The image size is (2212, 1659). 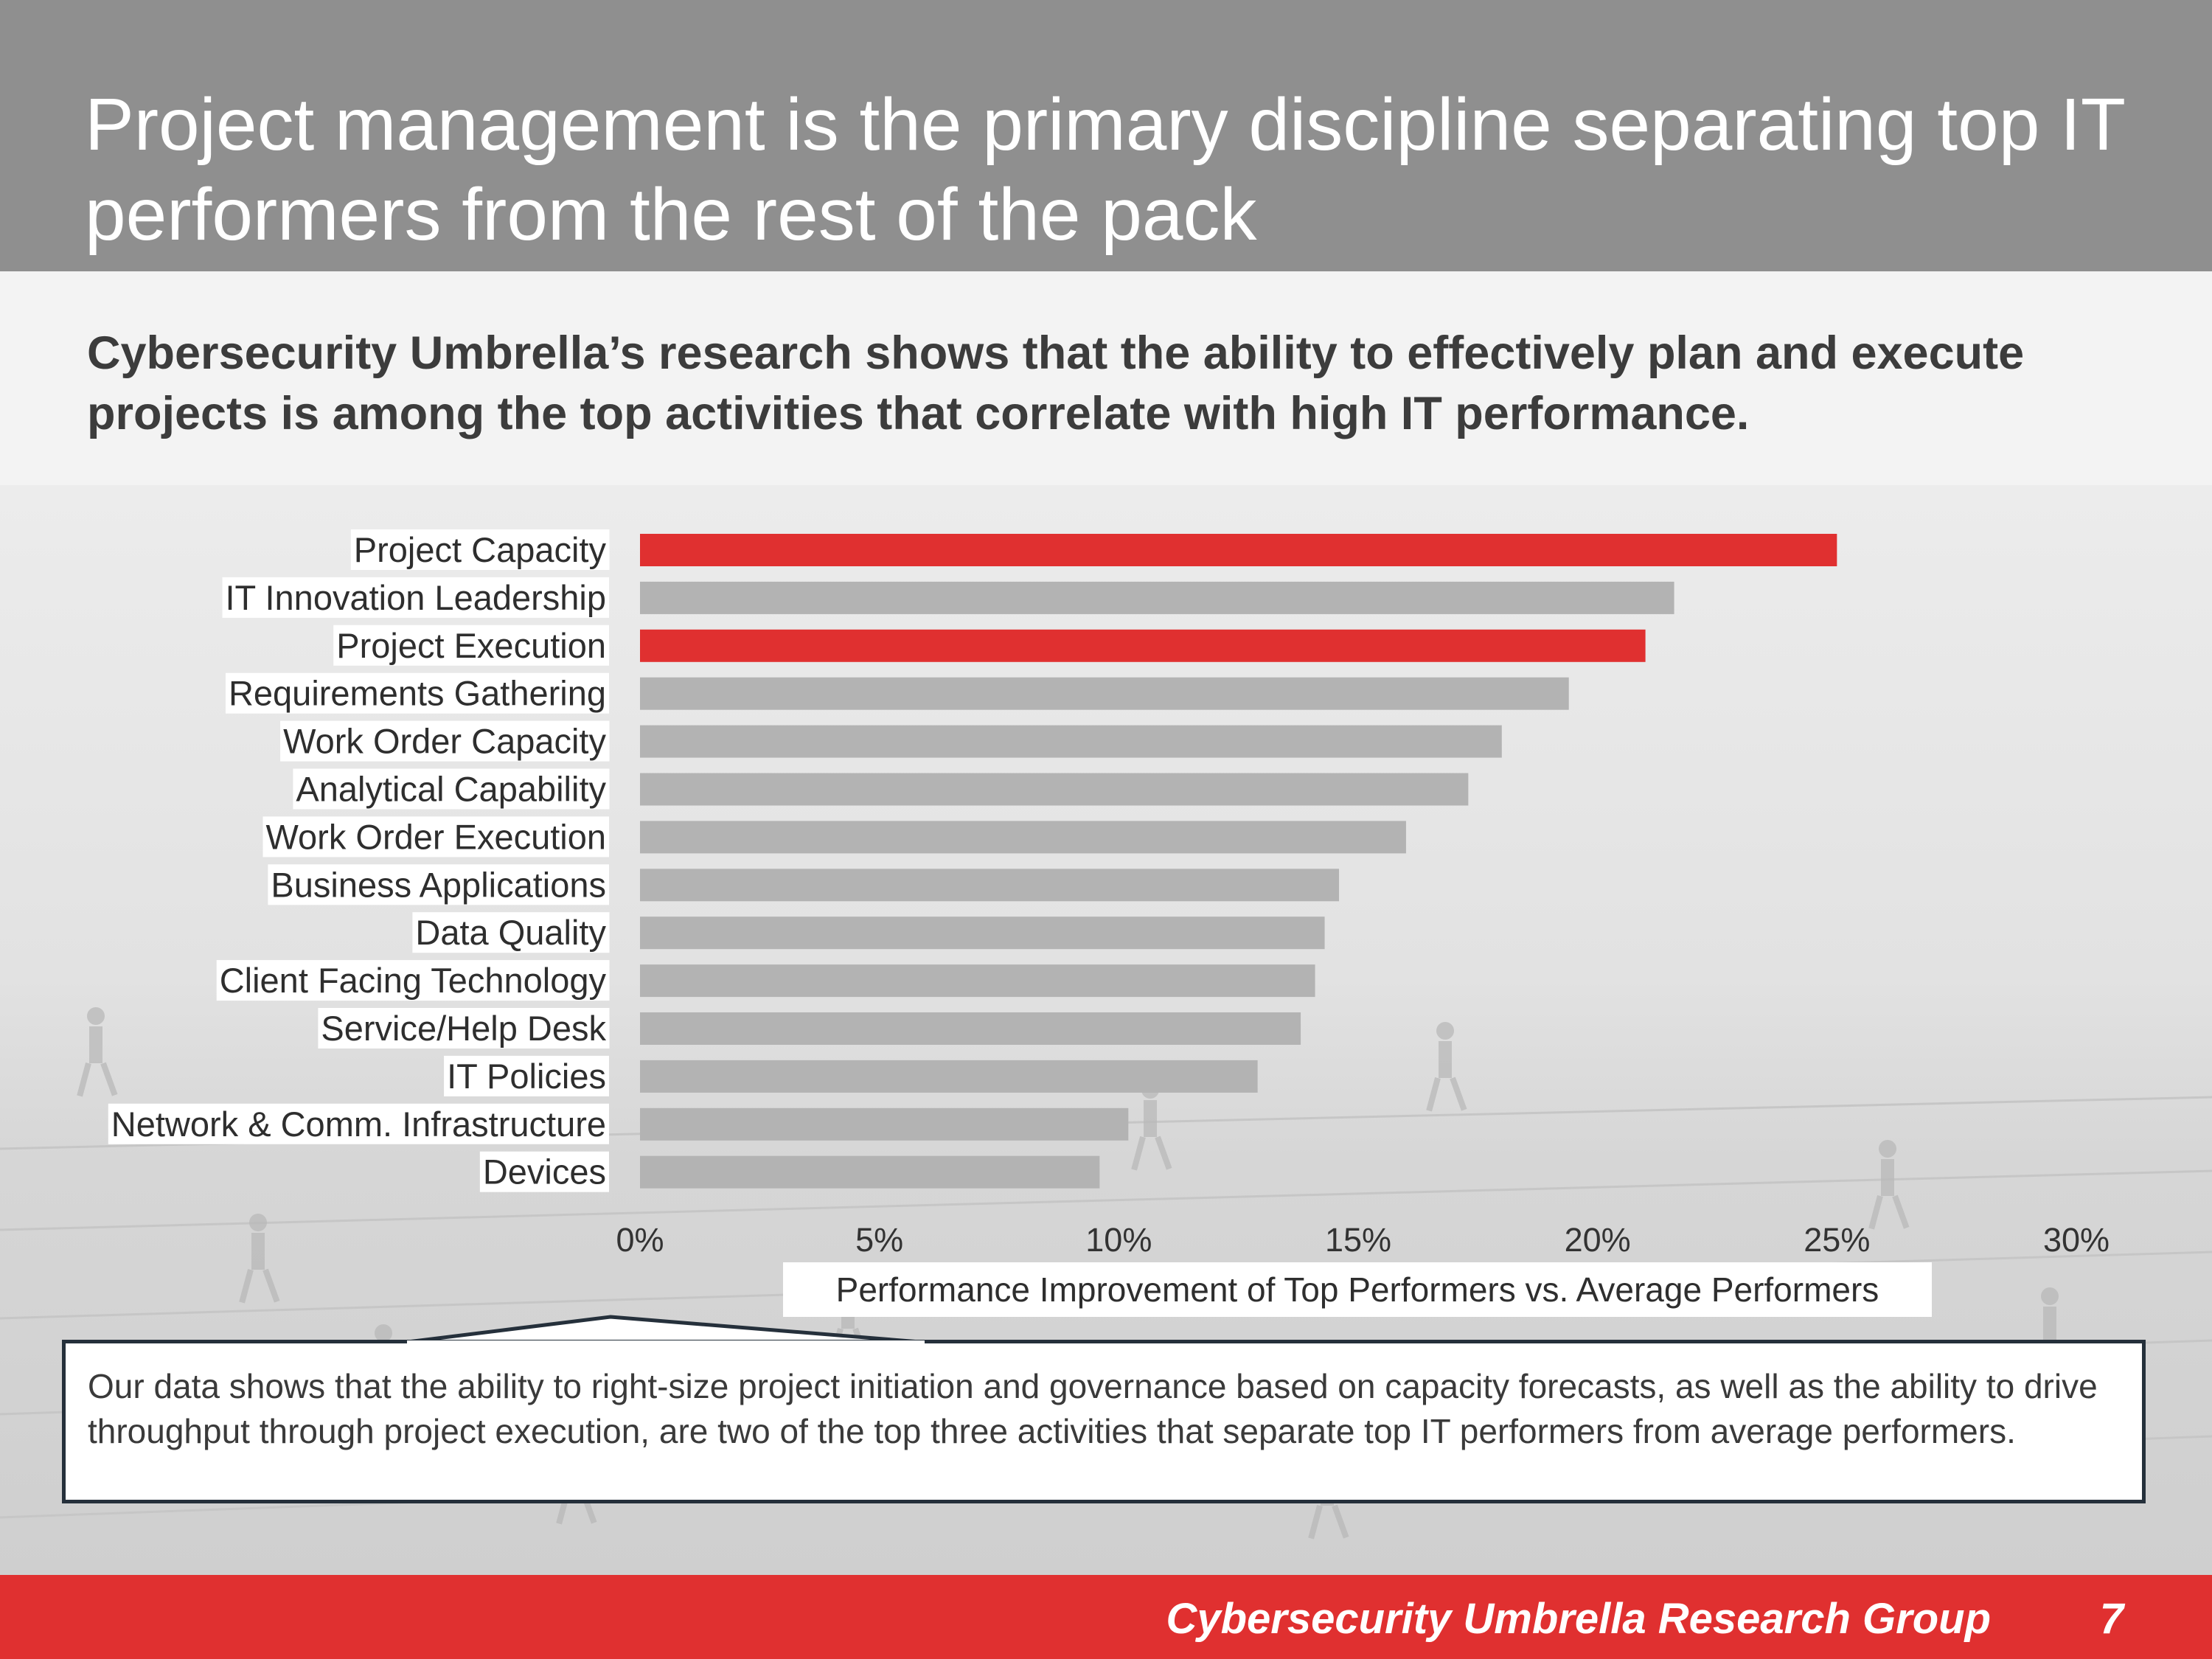 I want to click on category-label: Client Facing Technology, so click(x=413, y=980).